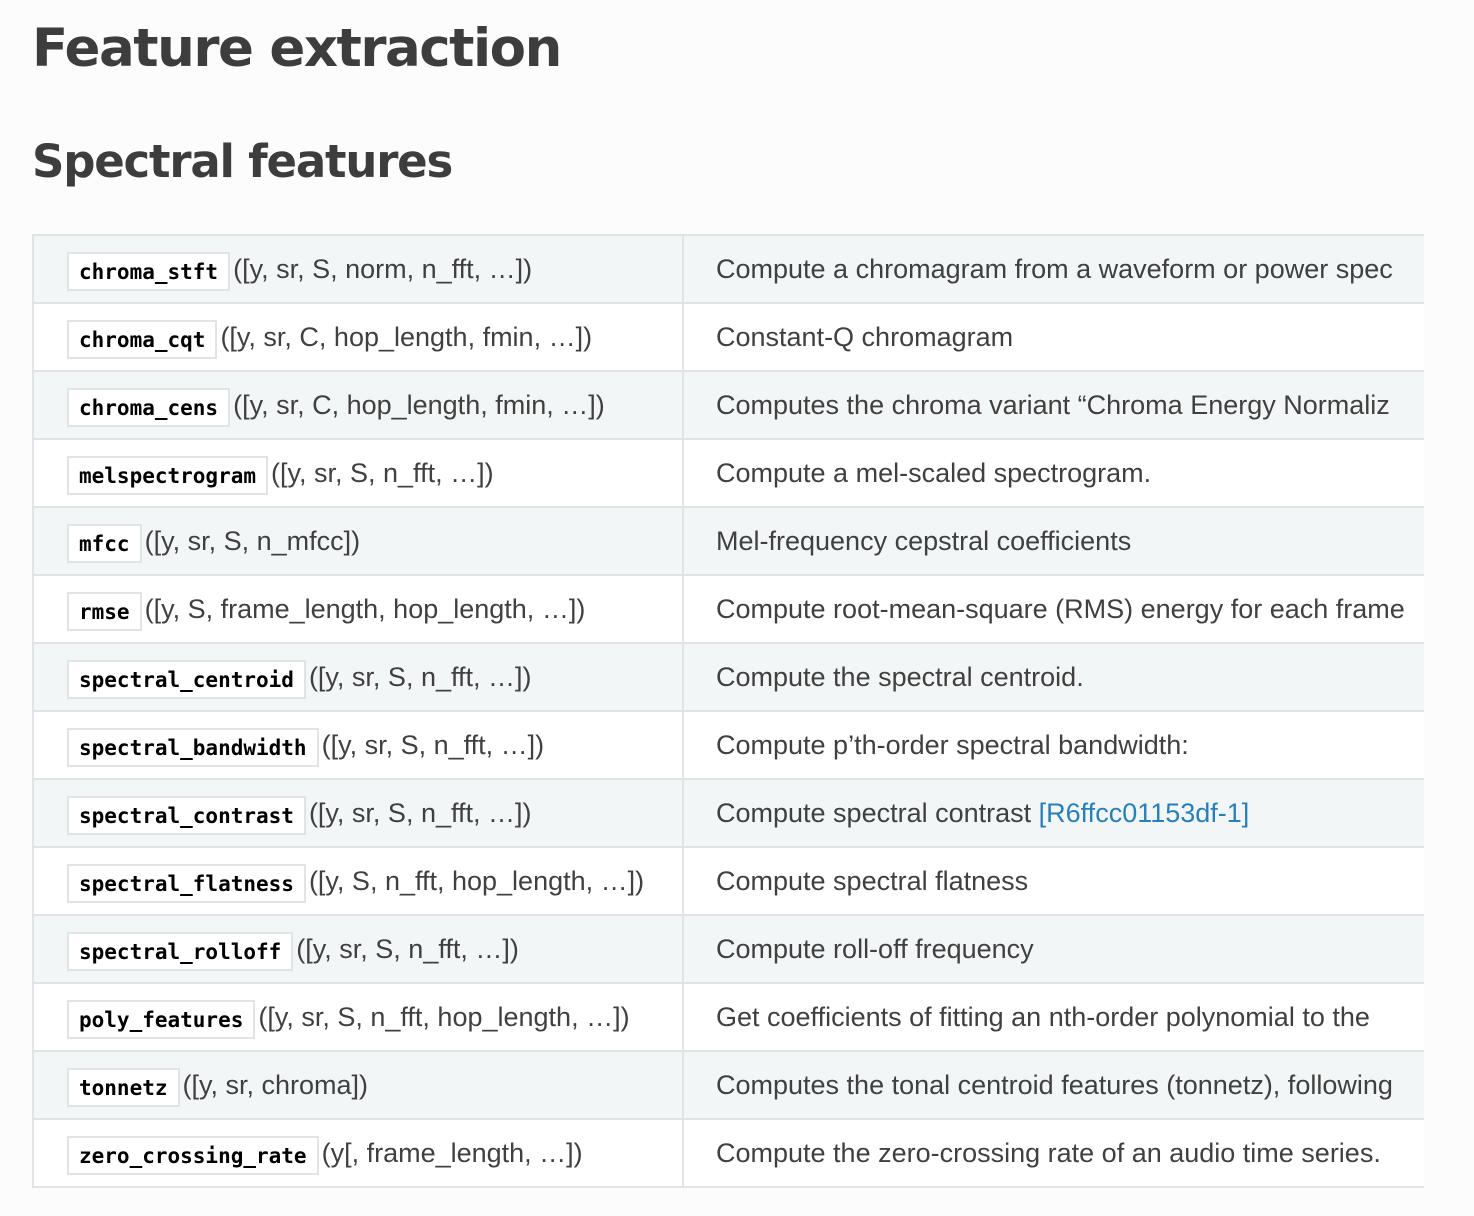 The image size is (1474, 1216). What do you see at coordinates (142, 339) in the screenshot?
I see `function-name-link: chroma_cqt` at bounding box center [142, 339].